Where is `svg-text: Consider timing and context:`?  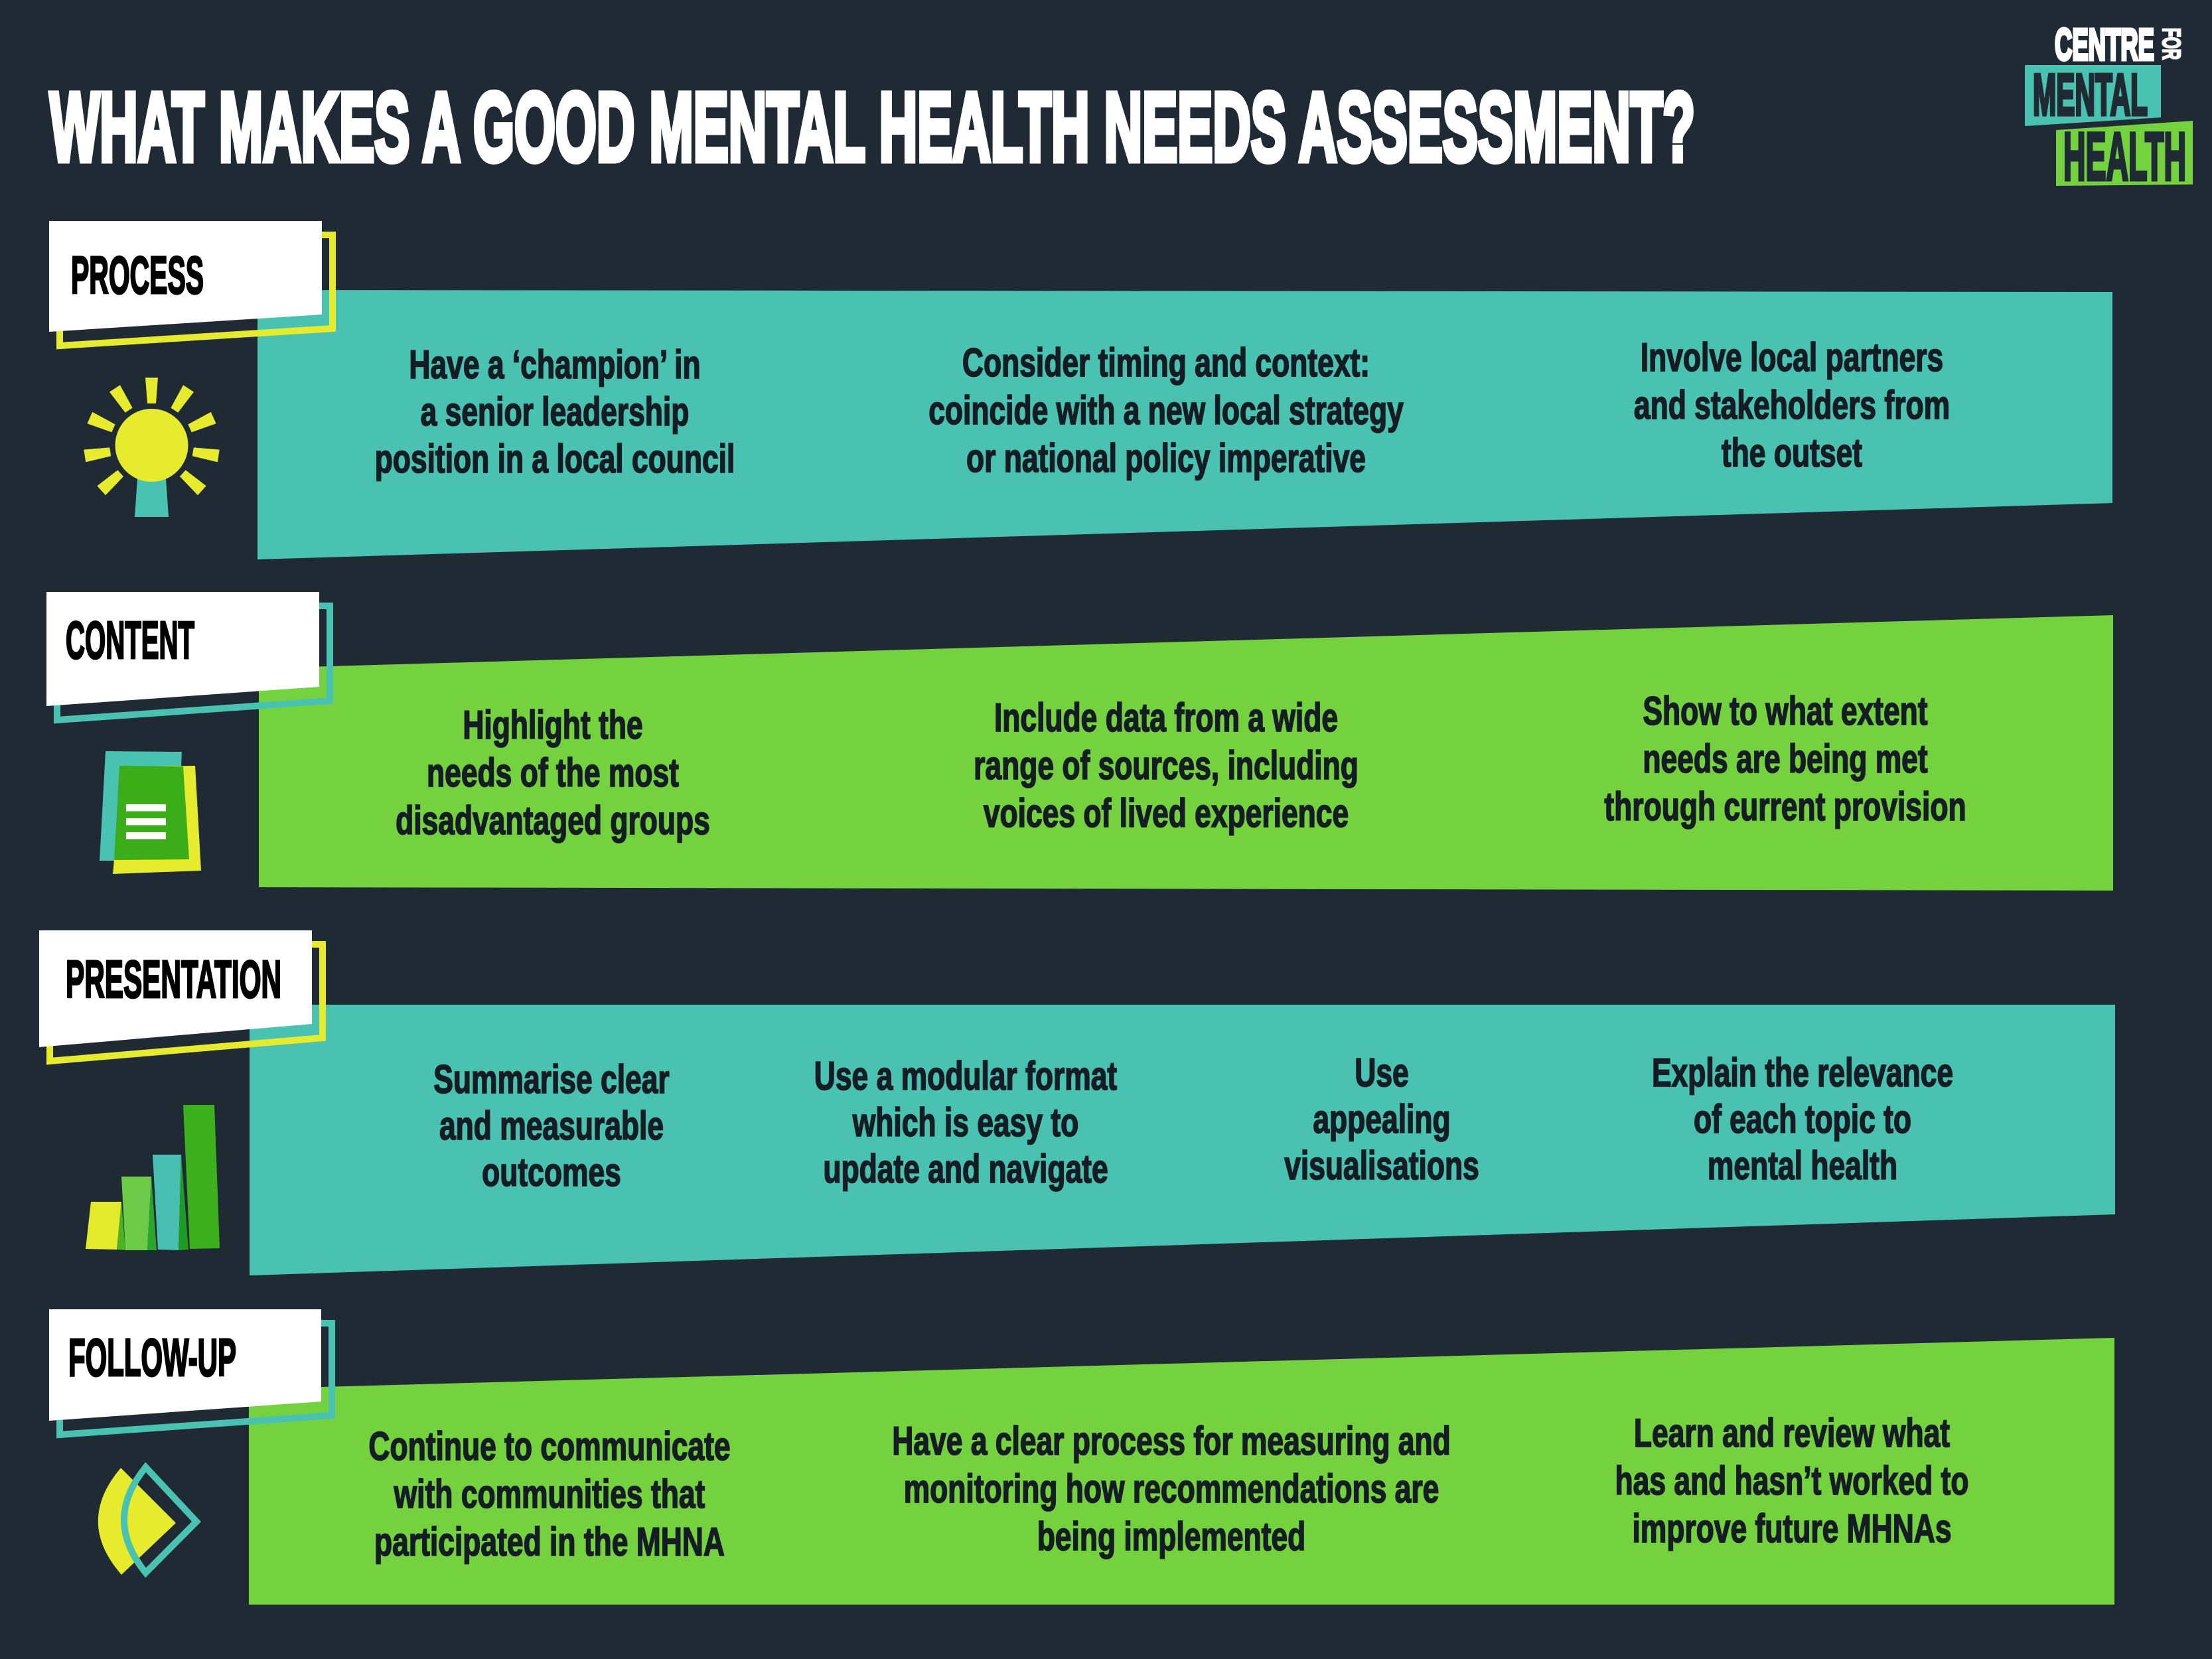
svg-text: Consider timing and context: is located at coordinates (1166, 362).